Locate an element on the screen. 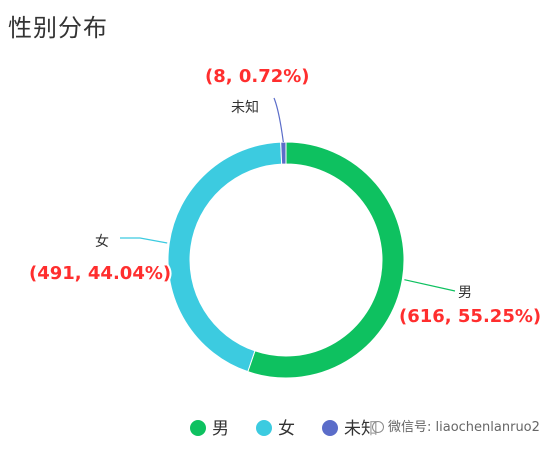  legend: 男 女 未知 is located at coordinates (284, 429).